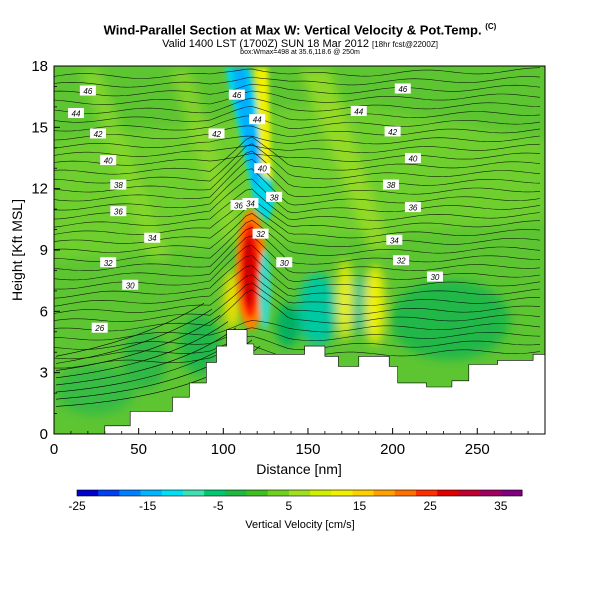 This screenshot has height=600, width=600. Describe the element at coordinates (345, 160) in the screenshot. I see `updraft-band-upper-right` at that location.